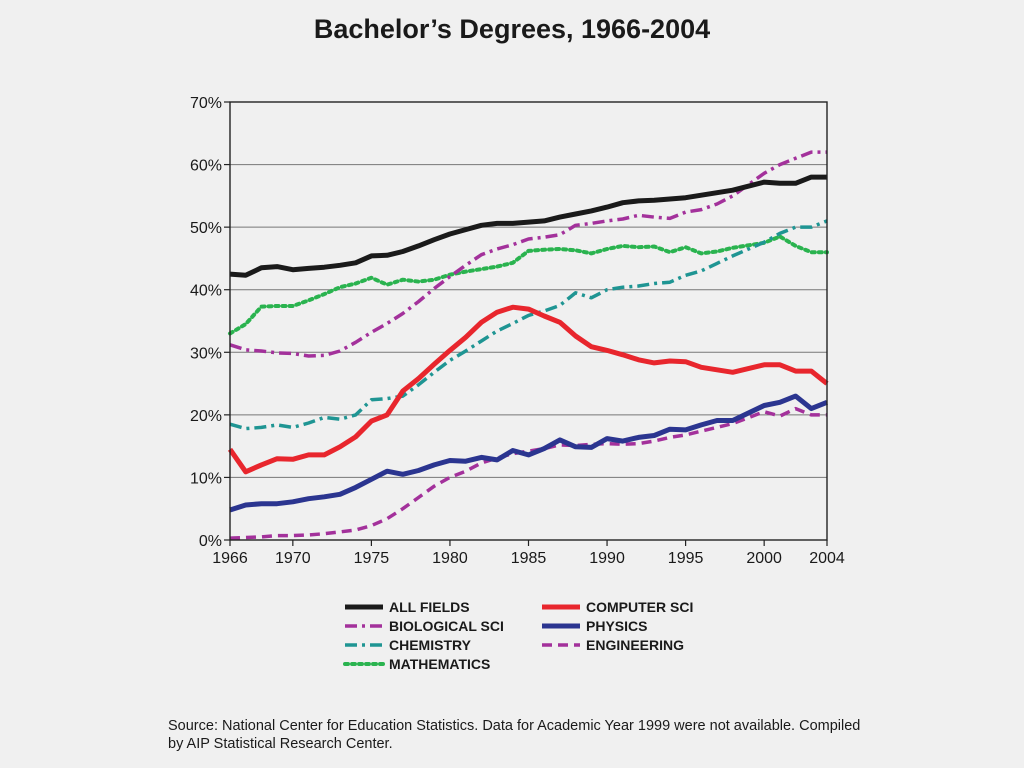  I want to click on legend-label: COMPUTER SCI, so click(640, 607).